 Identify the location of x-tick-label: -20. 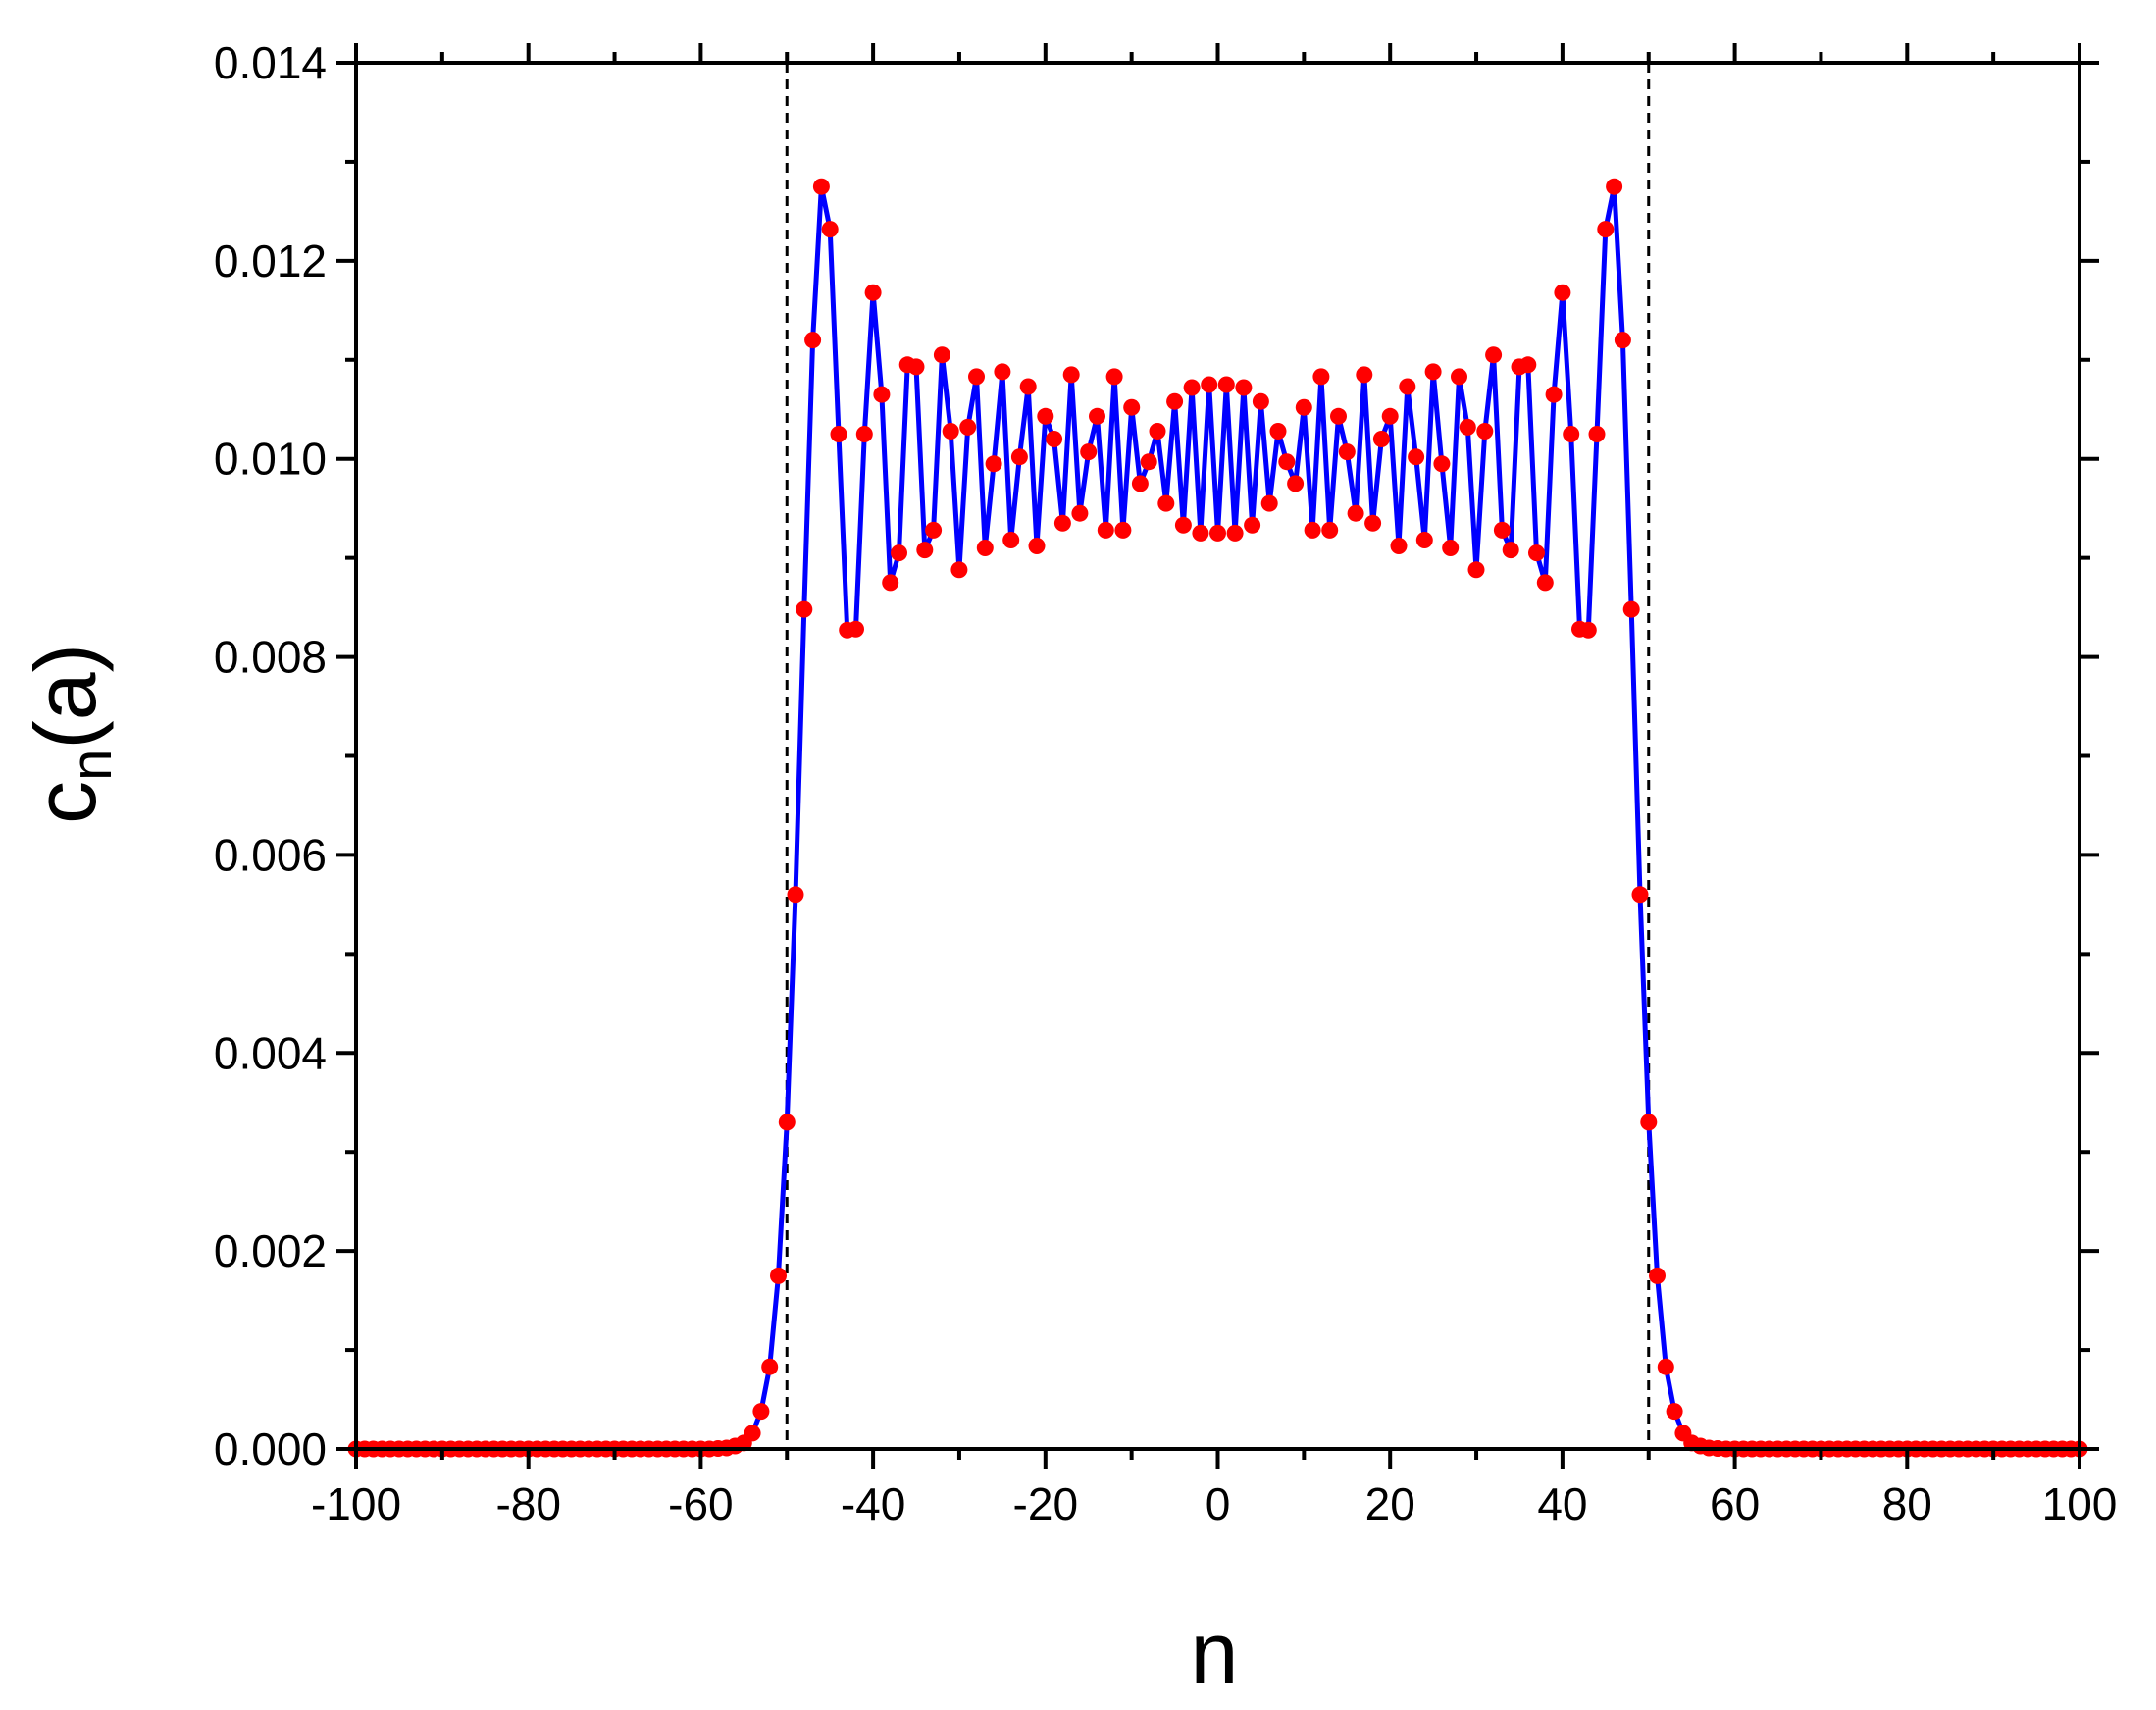
(1045, 1503).